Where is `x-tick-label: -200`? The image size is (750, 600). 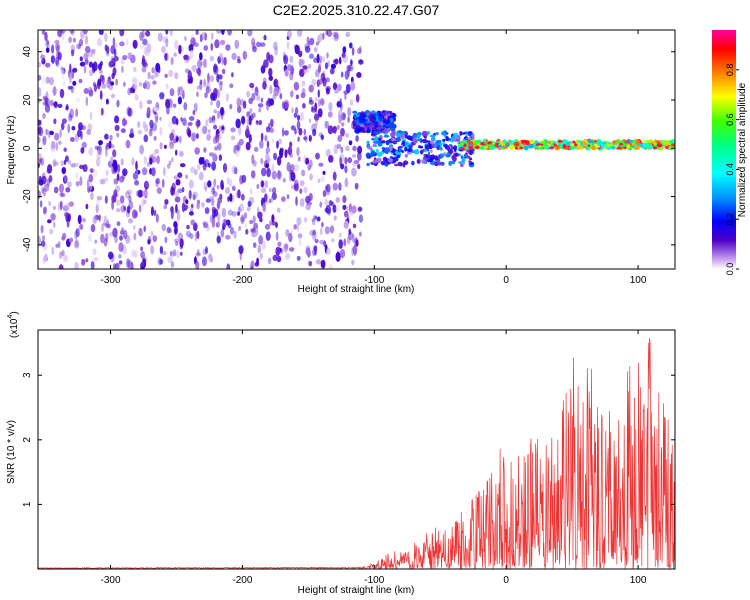 x-tick-label: -200 is located at coordinates (242, 280).